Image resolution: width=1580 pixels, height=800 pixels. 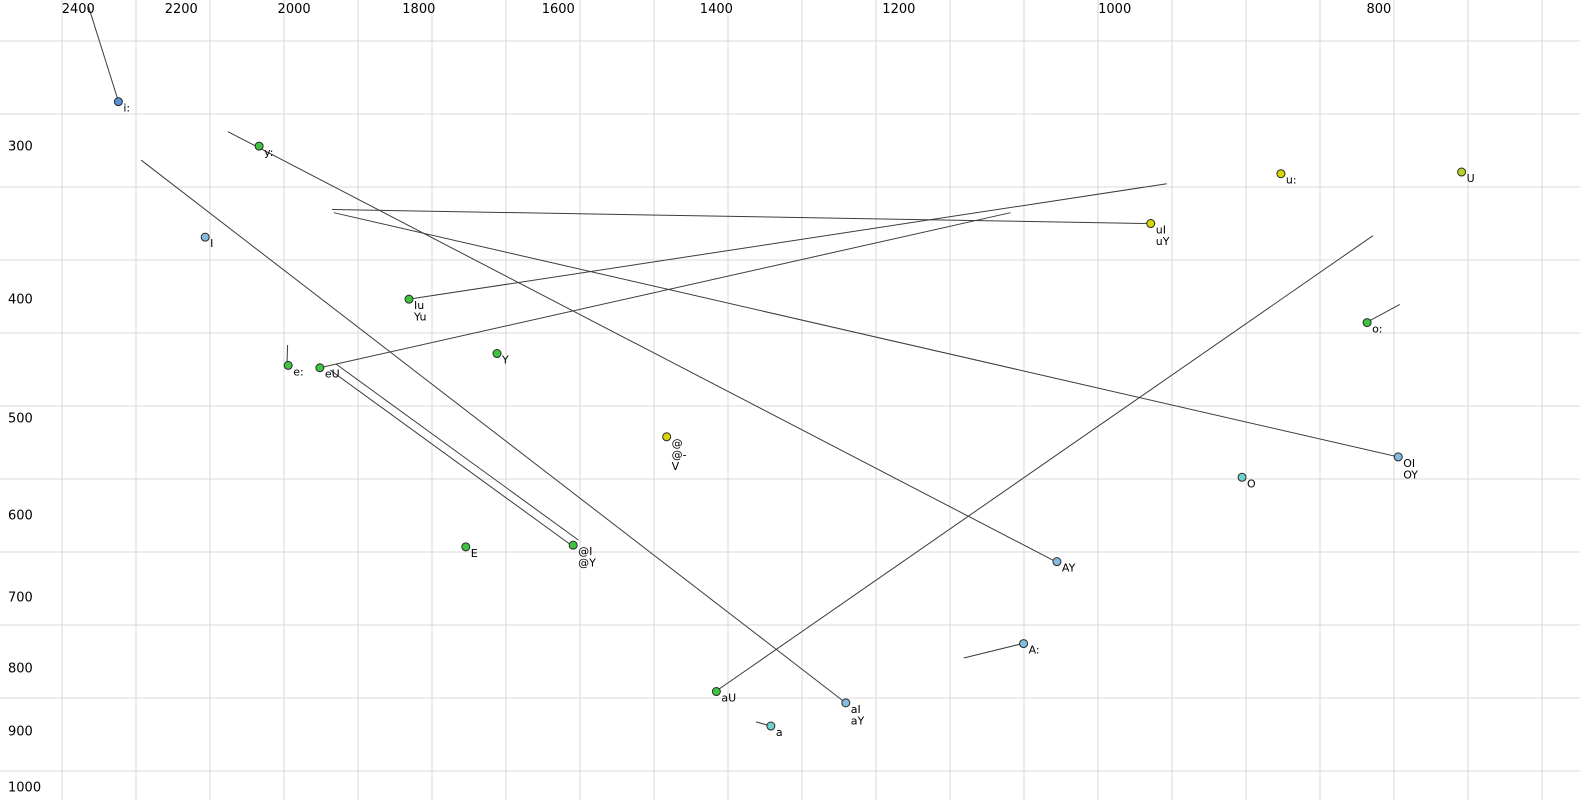 What do you see at coordinates (1163, 241) in the screenshot?
I see `vowel-point-label: uY` at bounding box center [1163, 241].